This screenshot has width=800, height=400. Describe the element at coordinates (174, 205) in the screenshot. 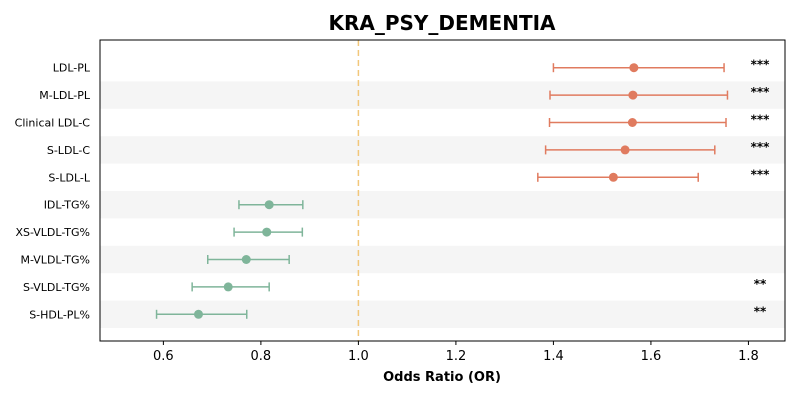

I see `forest-row: IDL-TG%` at that location.